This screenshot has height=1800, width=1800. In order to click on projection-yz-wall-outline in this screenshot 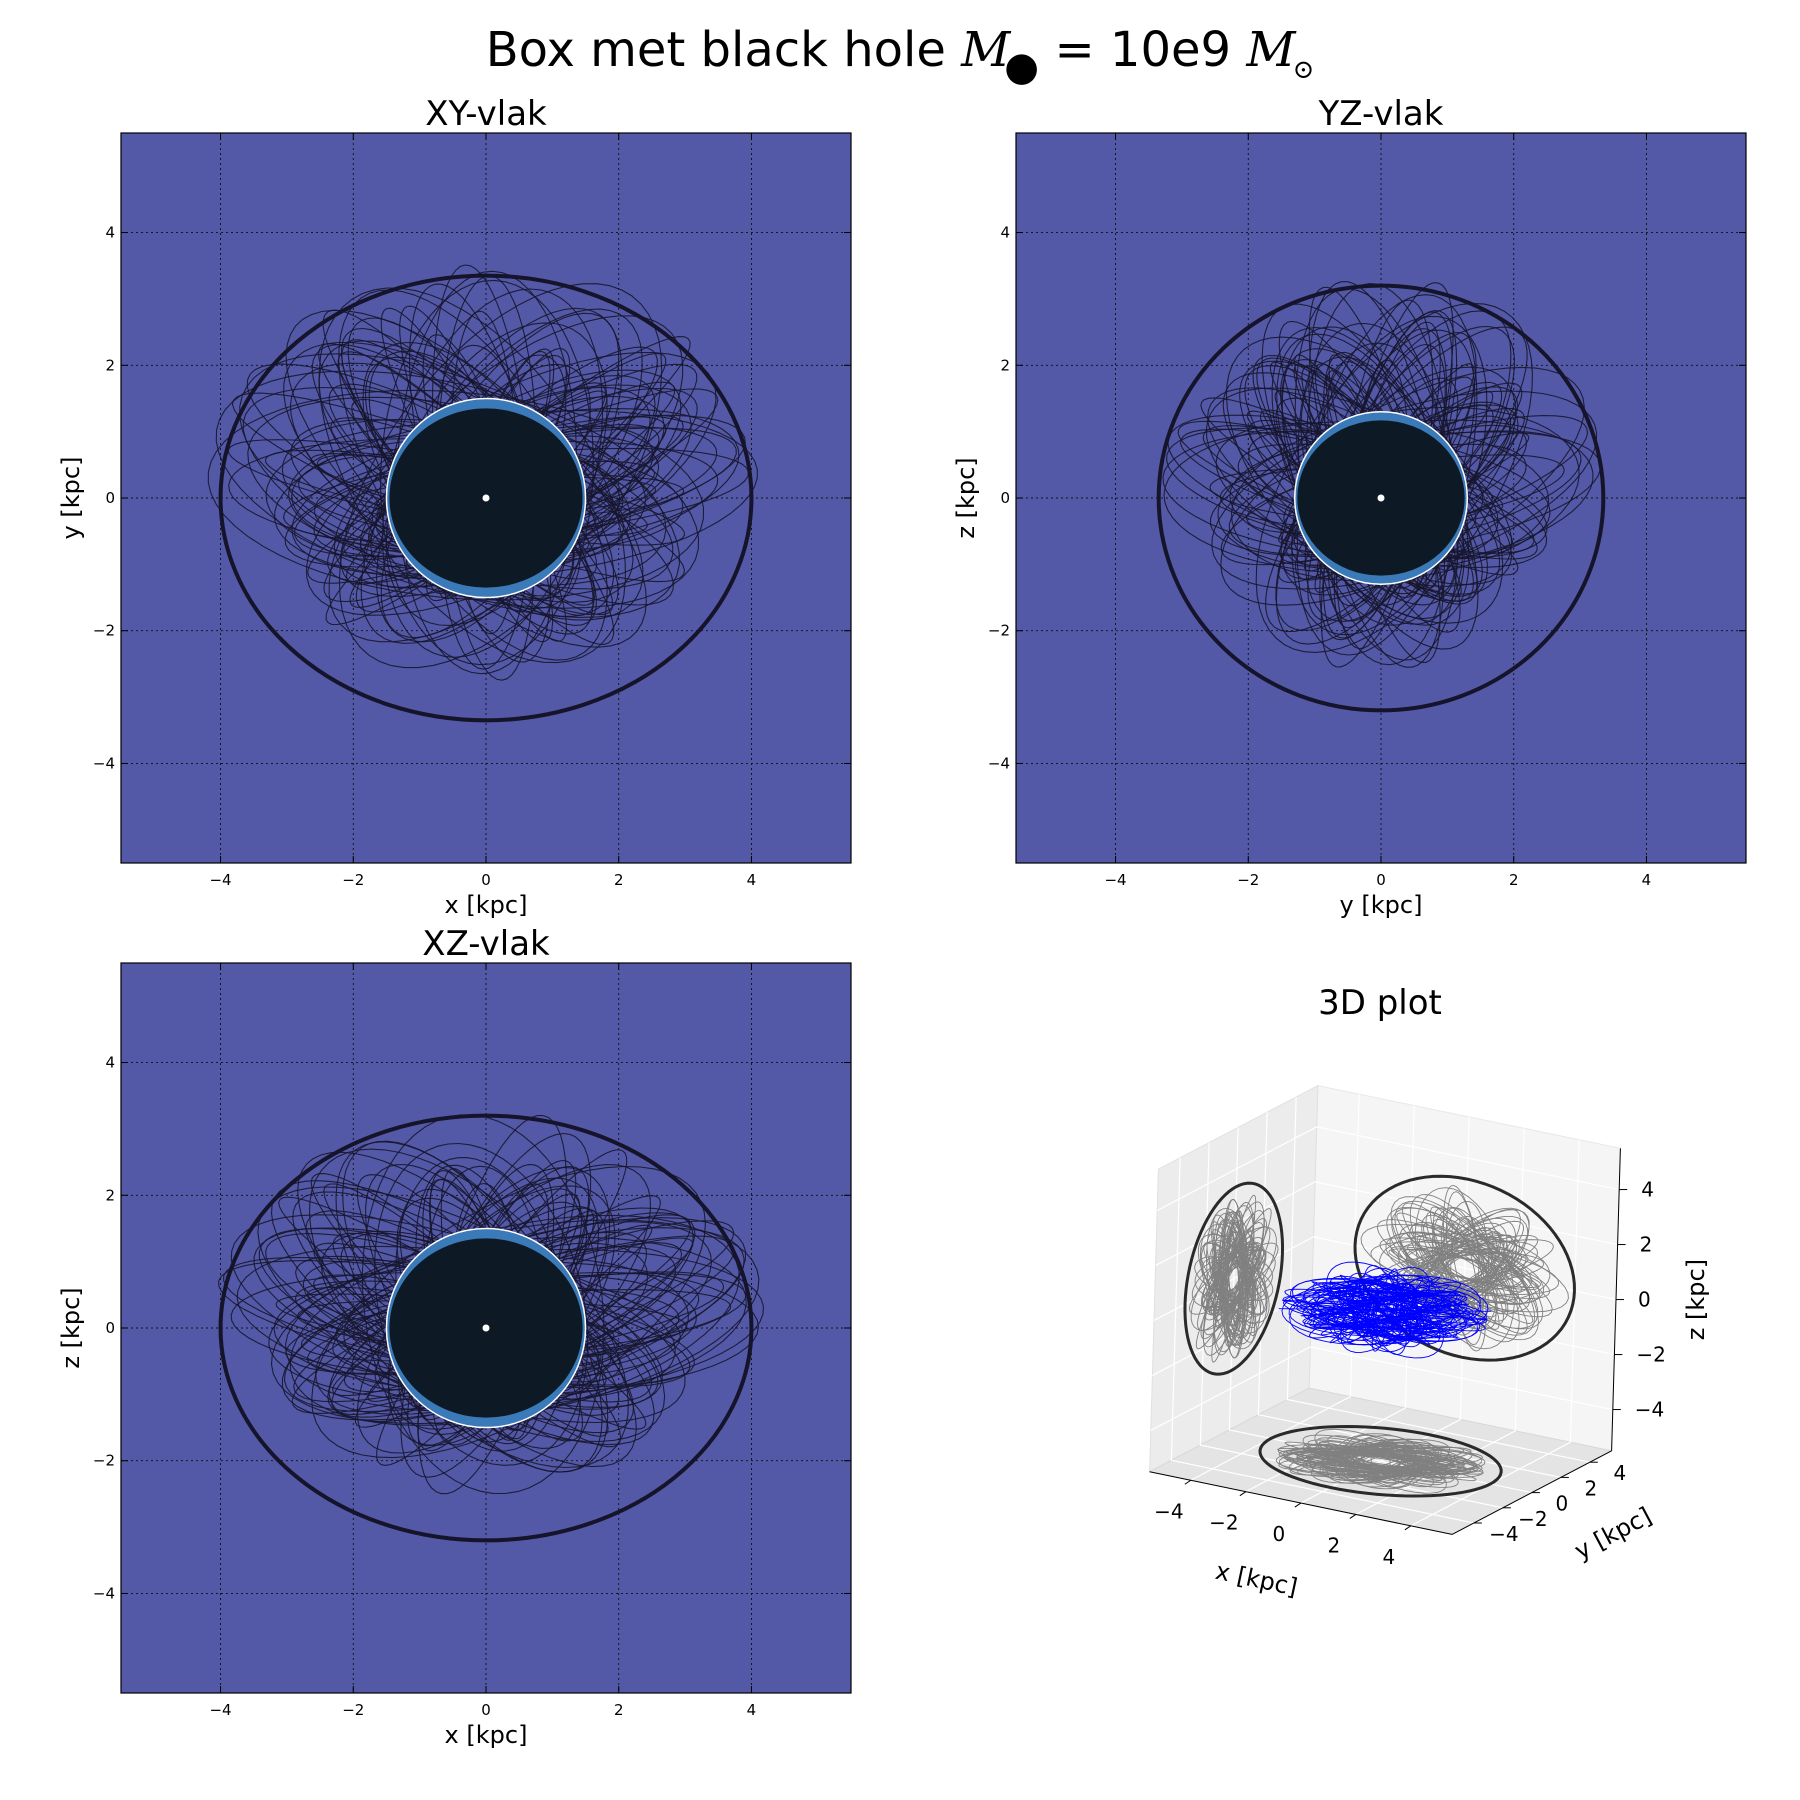, I will do `click(1234, 1278)`.